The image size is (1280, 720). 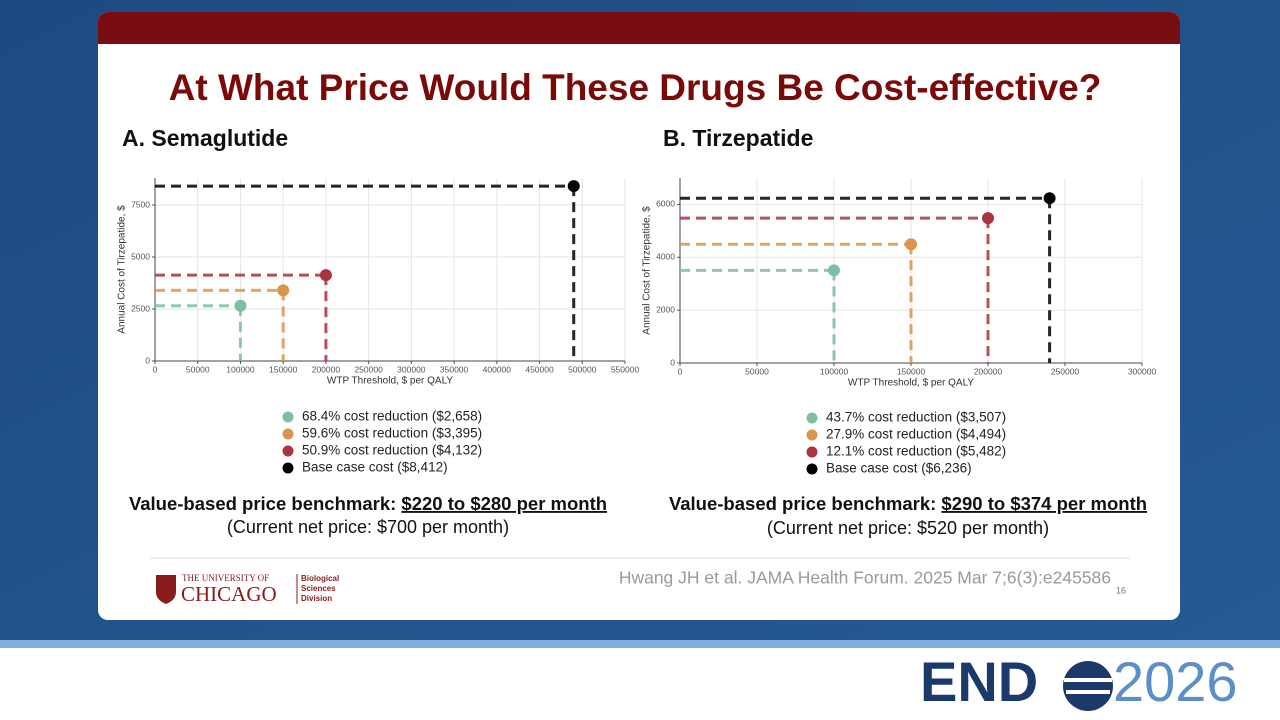 What do you see at coordinates (899, 468) in the screenshot?
I see `legend-label: Base case cost ($6,236)` at bounding box center [899, 468].